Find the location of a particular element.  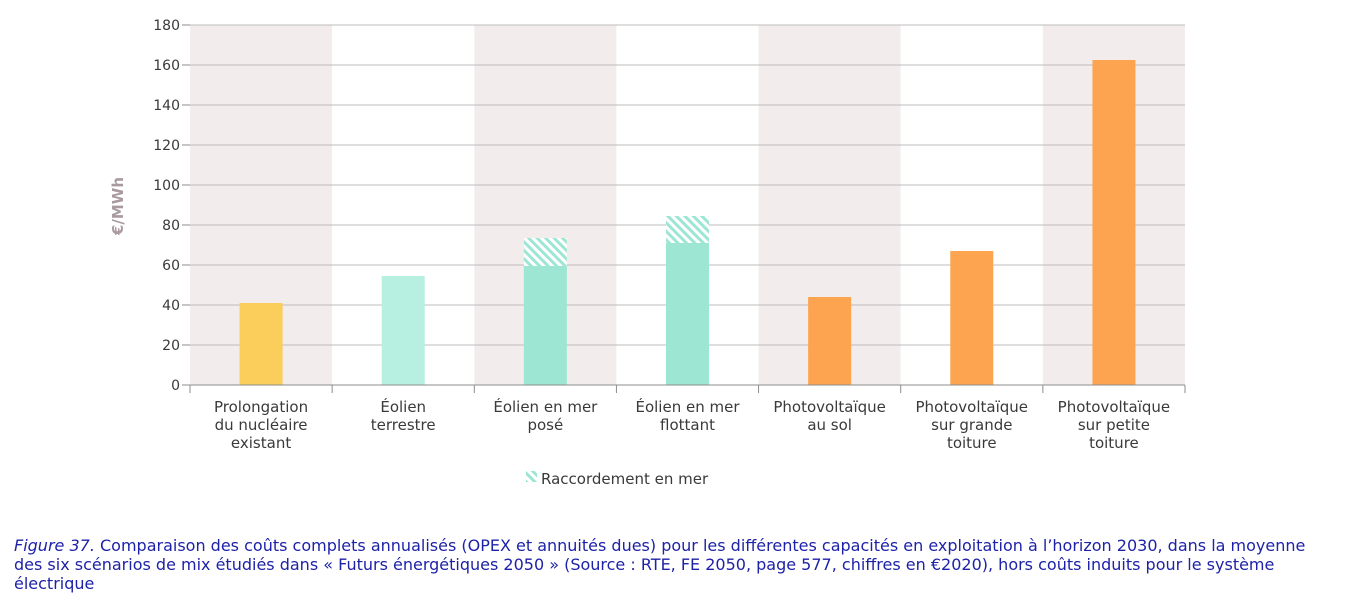

y-tick-label: 180 is located at coordinates (166, 26).